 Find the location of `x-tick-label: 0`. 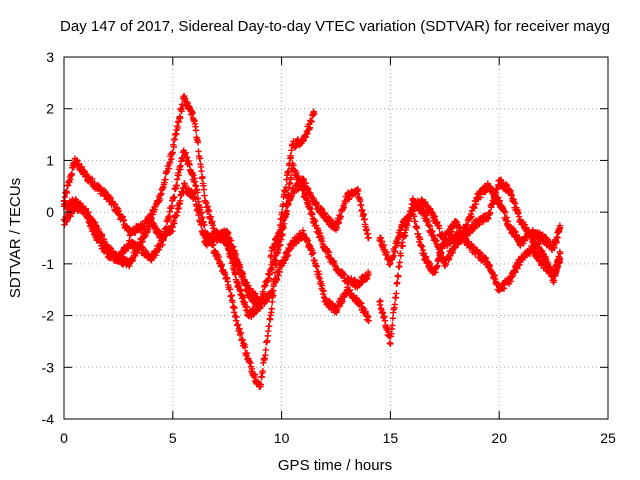

x-tick-label: 0 is located at coordinates (64, 438).